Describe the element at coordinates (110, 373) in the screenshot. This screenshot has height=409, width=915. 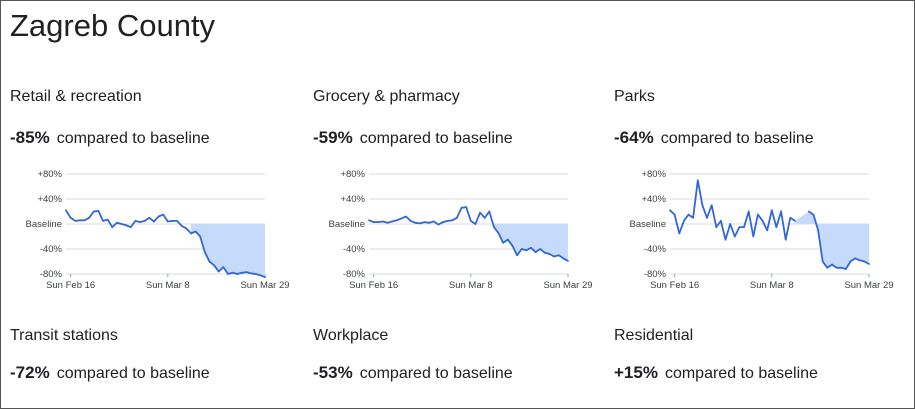
I see `metric-line: -72% compared to baseline` at that location.